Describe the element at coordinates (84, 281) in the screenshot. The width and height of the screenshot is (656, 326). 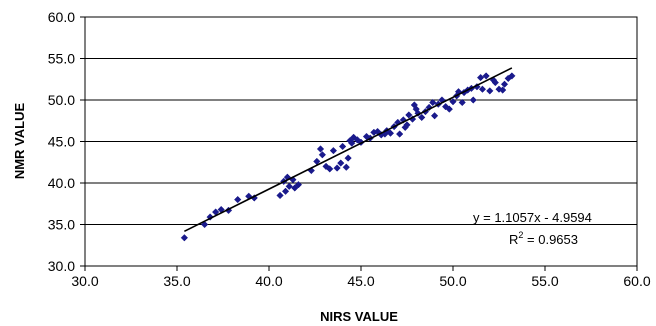
I see `x-tick-label: 30.0` at that location.